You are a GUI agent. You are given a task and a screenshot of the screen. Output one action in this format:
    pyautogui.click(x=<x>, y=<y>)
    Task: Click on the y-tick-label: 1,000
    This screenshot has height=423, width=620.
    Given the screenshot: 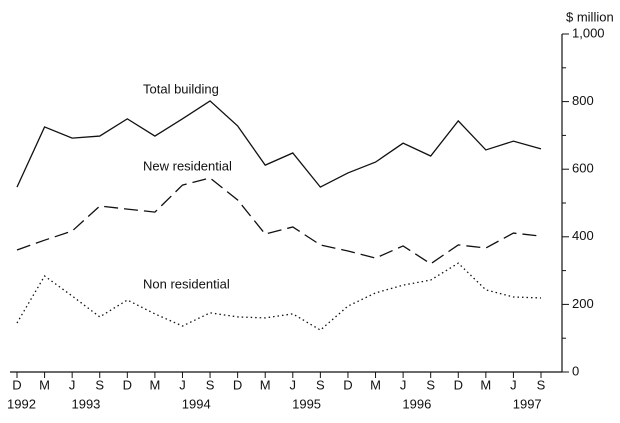 What is the action you would take?
    pyautogui.click(x=588, y=32)
    